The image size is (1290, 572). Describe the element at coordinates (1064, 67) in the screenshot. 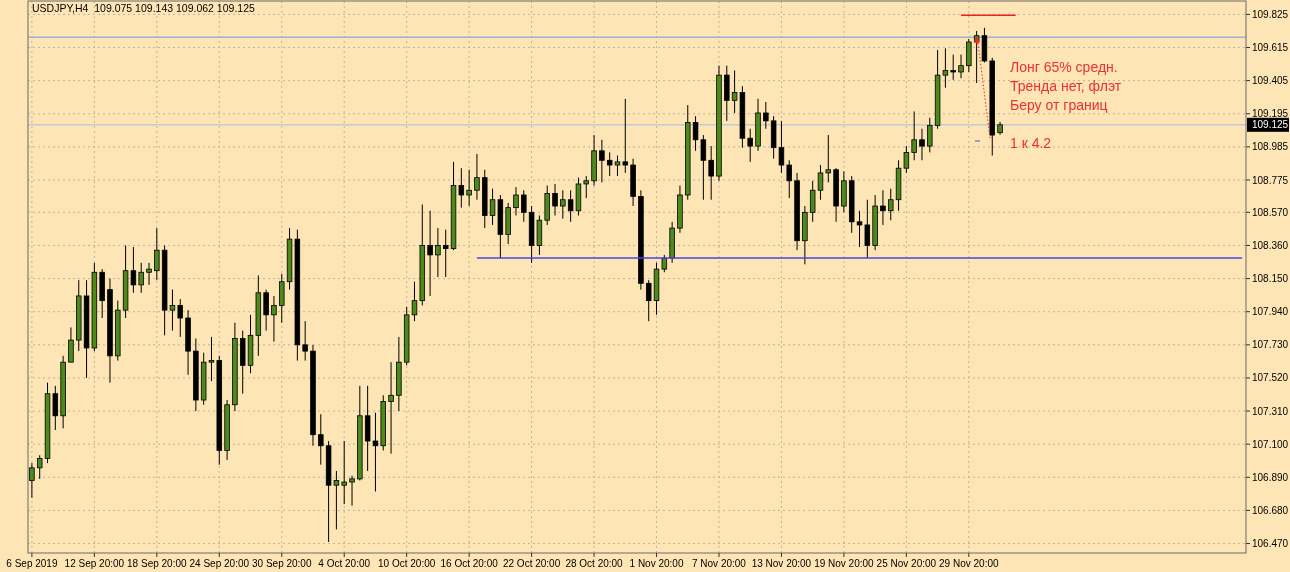

I see `annotation: Лонг 65% средн.` at that location.